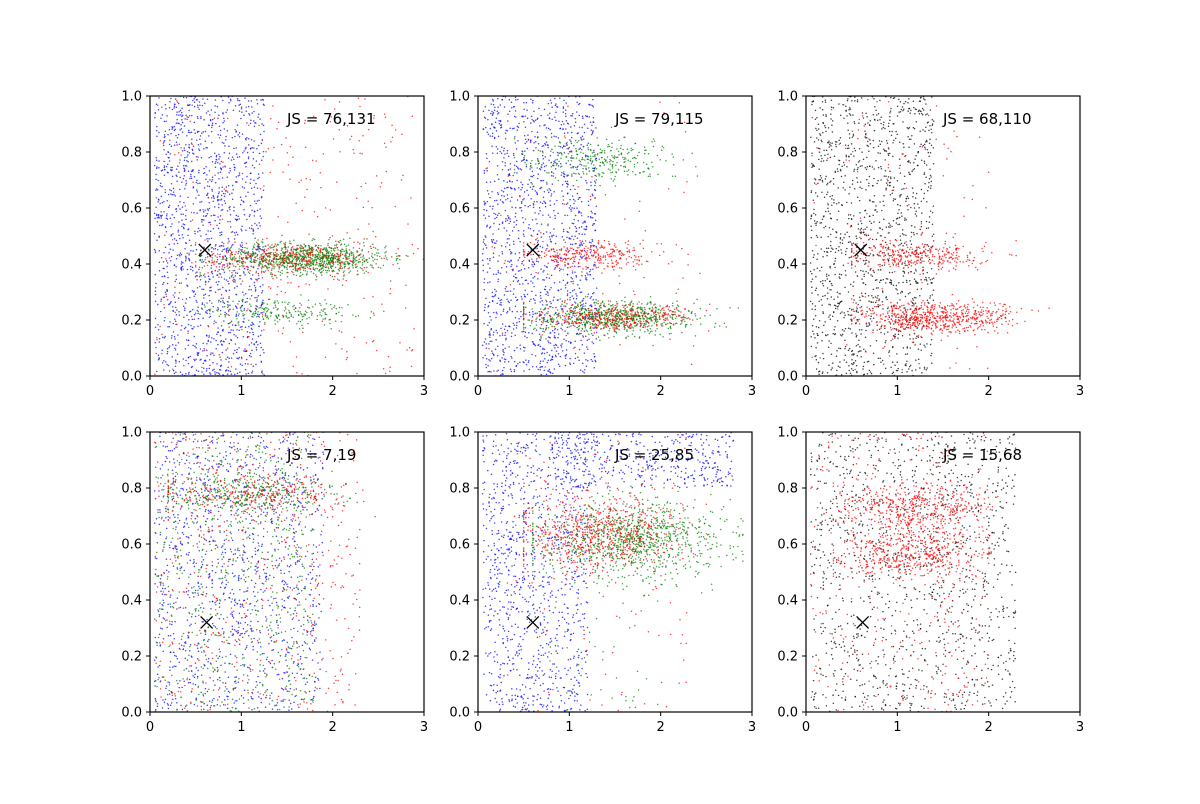 The width and height of the screenshot is (1200, 804). What do you see at coordinates (241, 391) in the screenshot?
I see `x-tick-label: 1` at bounding box center [241, 391].